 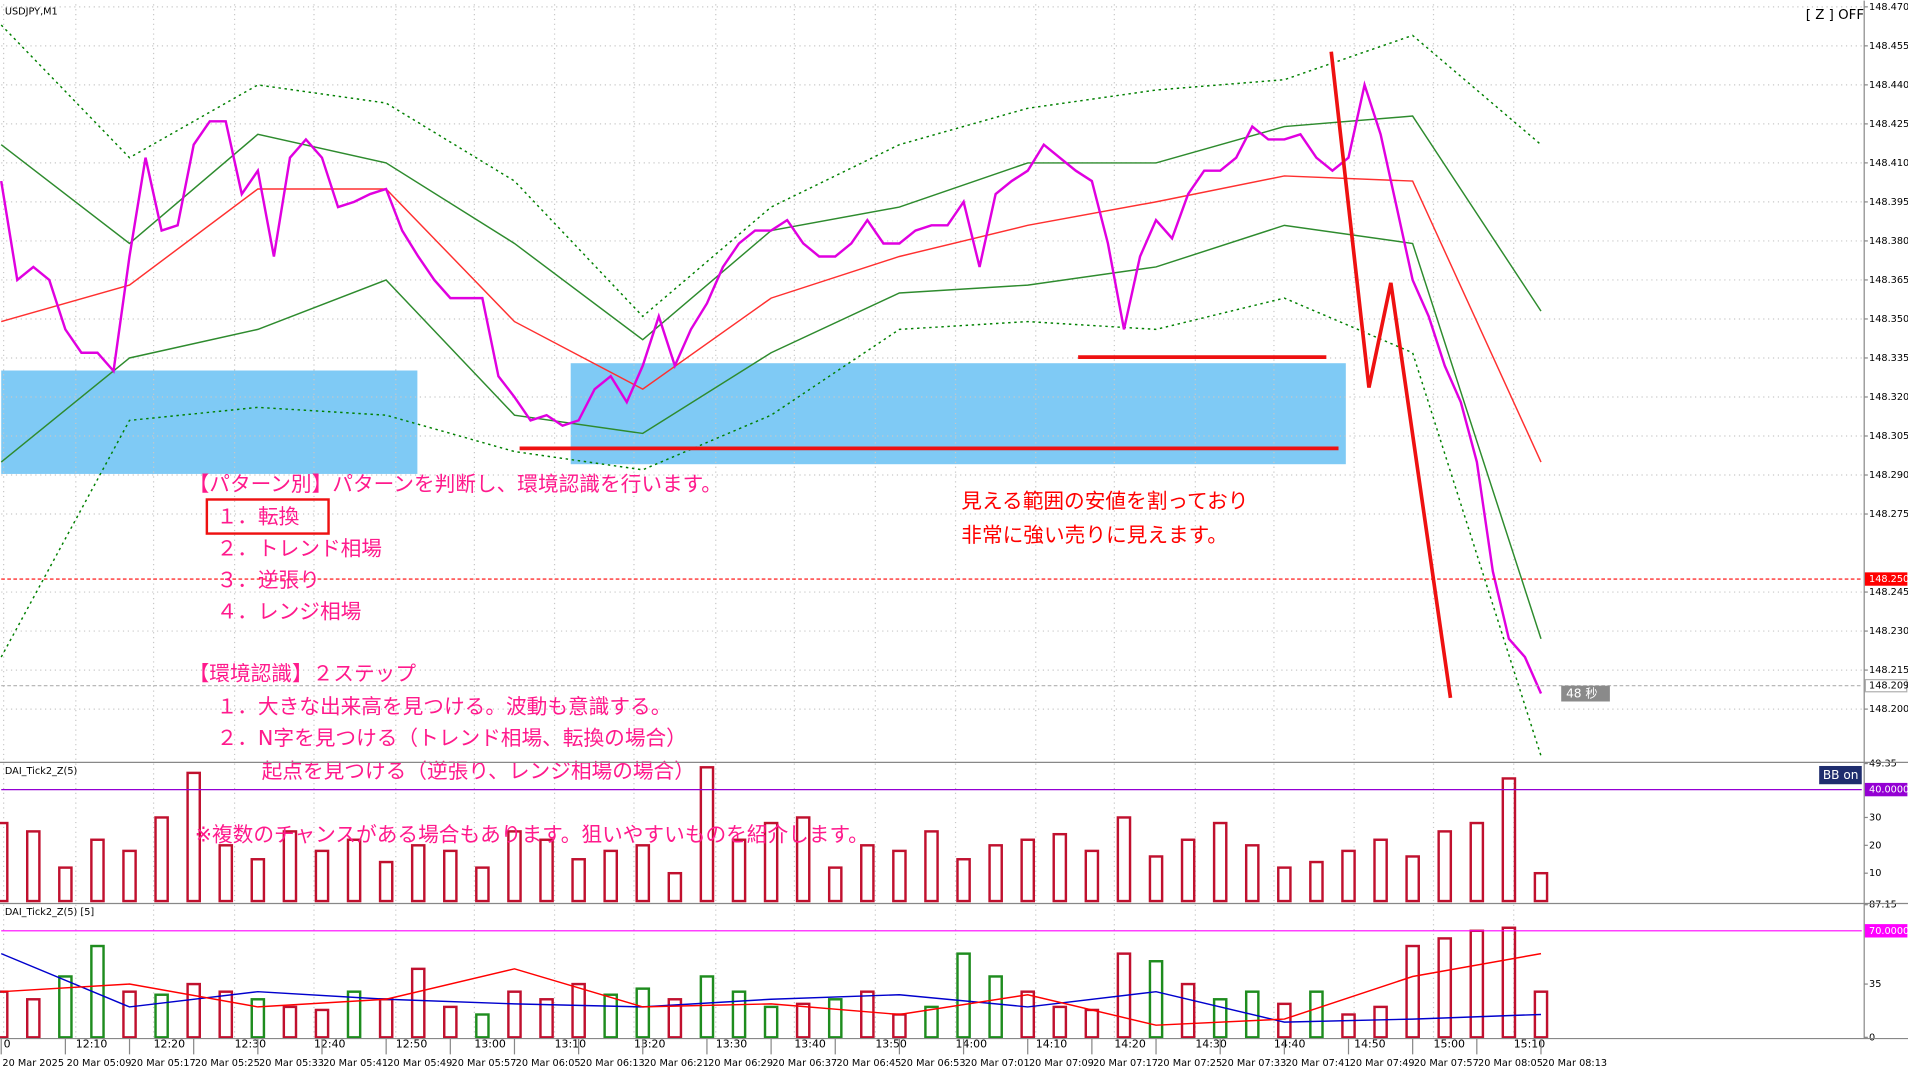 What do you see at coordinates (1061, 1063) in the screenshot?
I see `x-tick-label: 20 Mar 07:09` at bounding box center [1061, 1063].